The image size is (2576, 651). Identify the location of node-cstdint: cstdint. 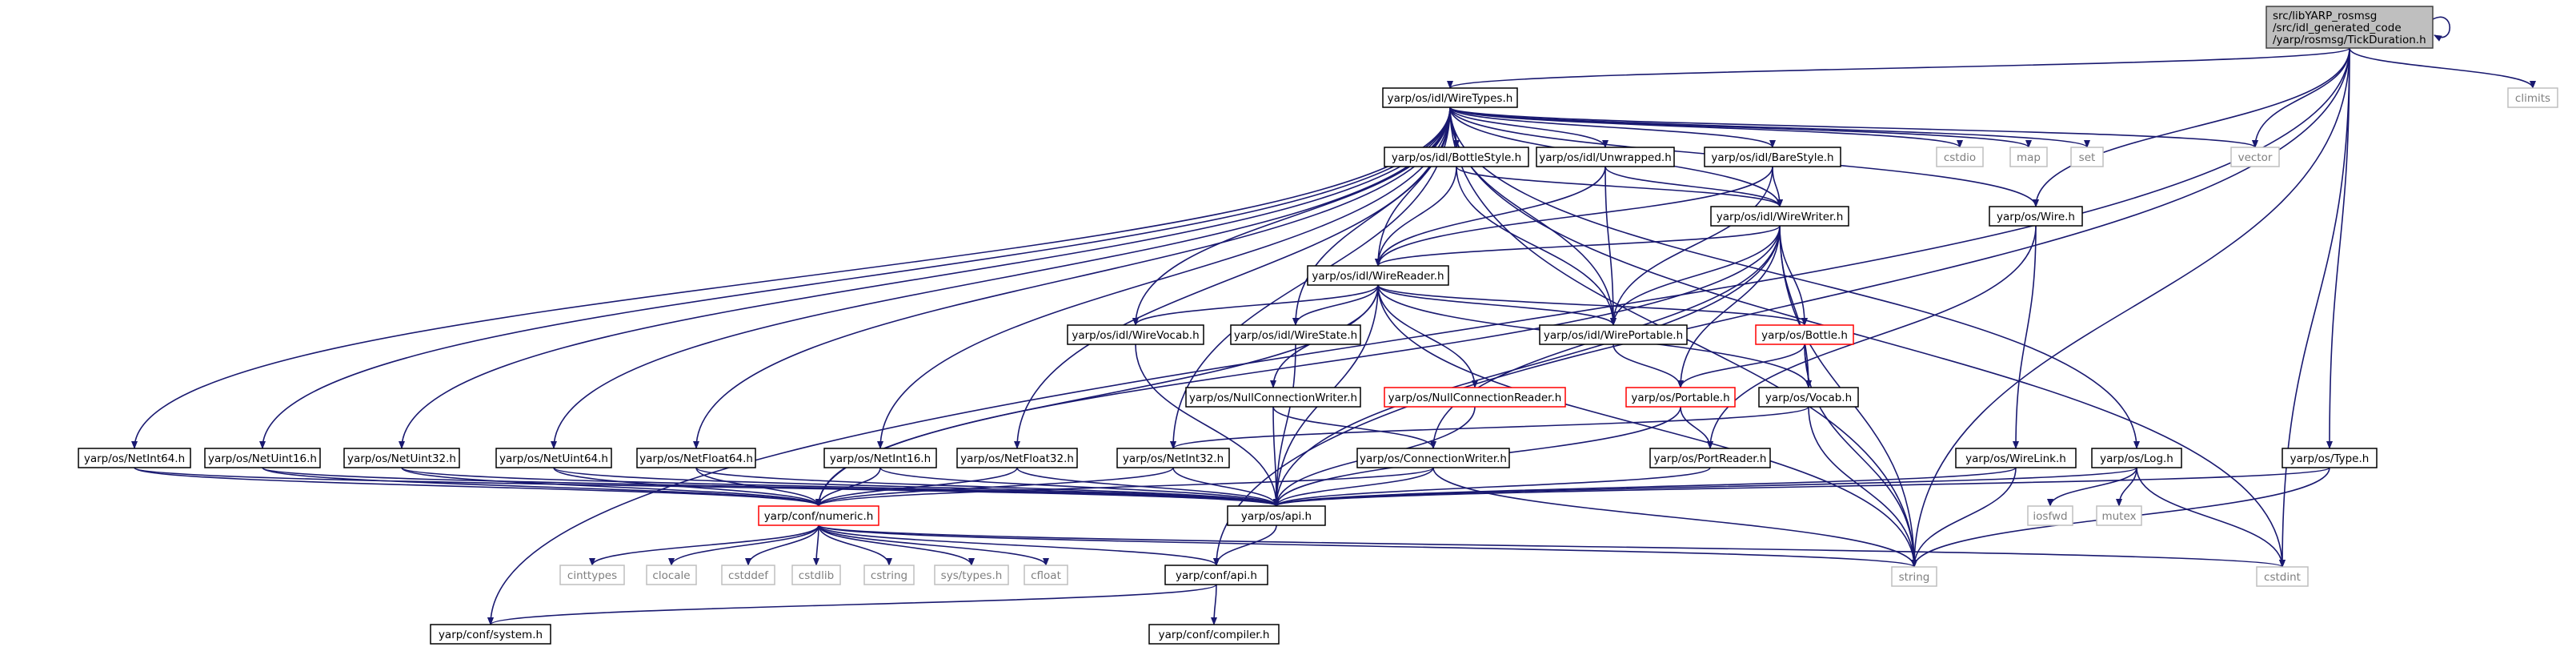
(2282, 576).